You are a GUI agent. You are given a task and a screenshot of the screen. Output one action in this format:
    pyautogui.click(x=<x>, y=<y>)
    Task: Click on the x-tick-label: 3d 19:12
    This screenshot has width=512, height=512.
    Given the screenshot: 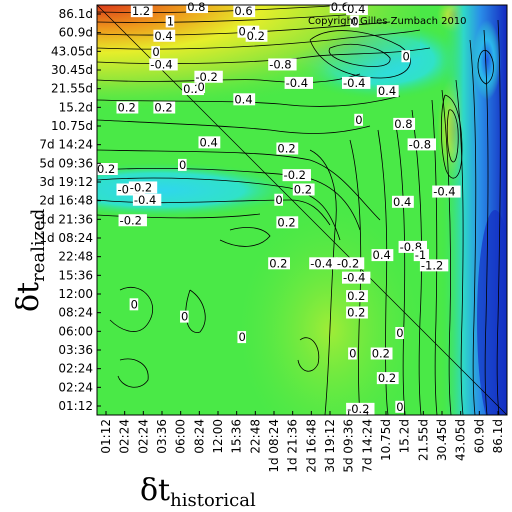 What is the action you would take?
    pyautogui.click(x=330, y=446)
    